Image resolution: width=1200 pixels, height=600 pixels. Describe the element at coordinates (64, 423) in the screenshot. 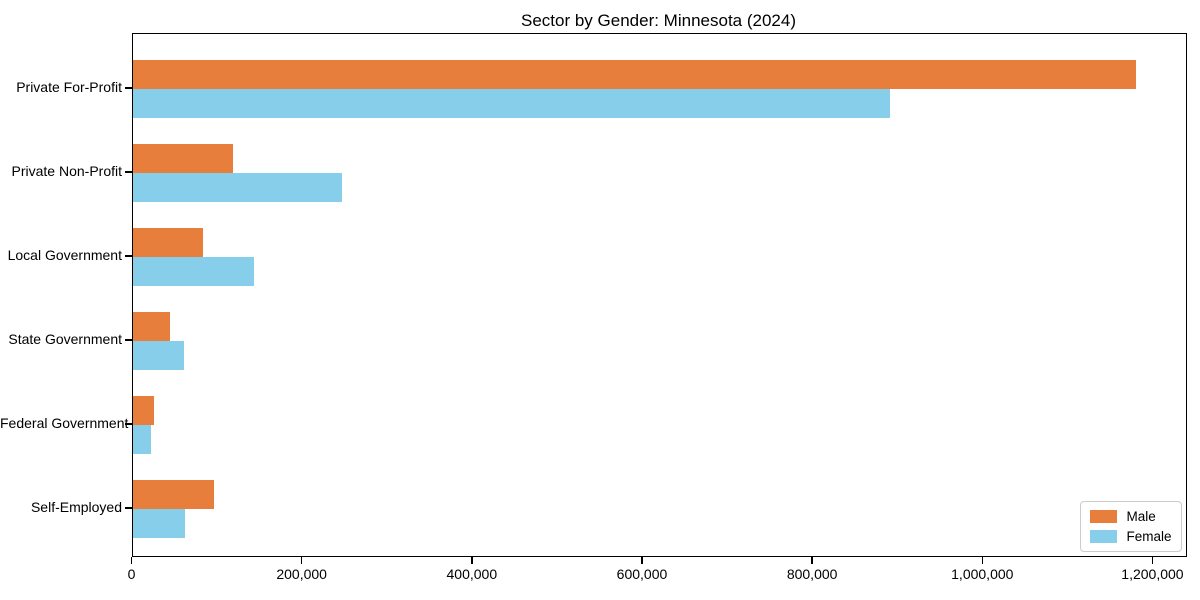

I see `y-tick-label: Federal Government` at that location.